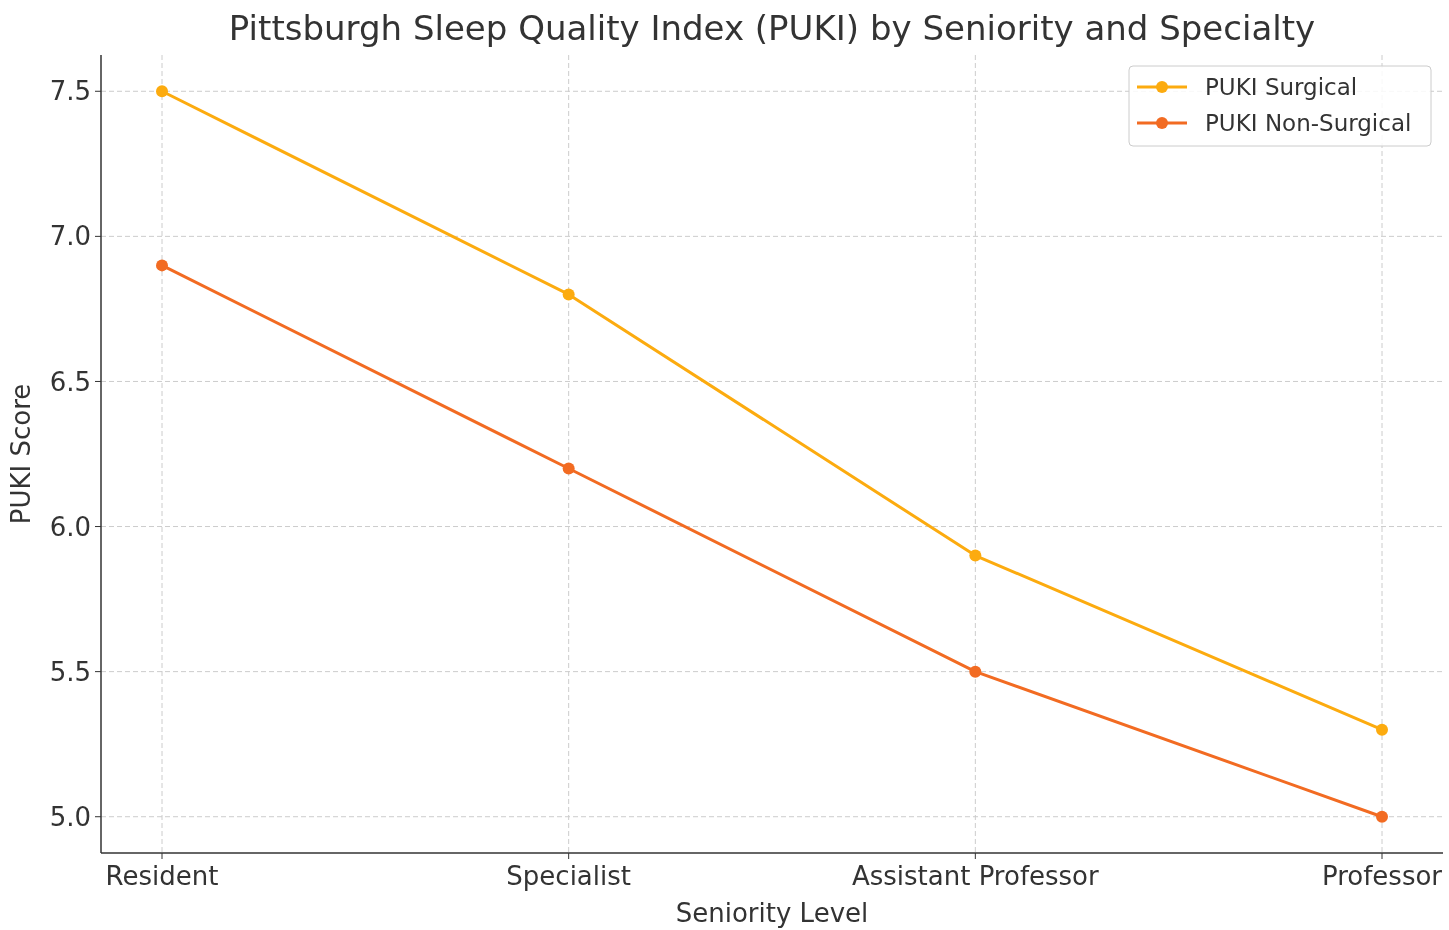 The width and height of the screenshot is (1449, 930). Describe the element at coordinates (70, 381) in the screenshot. I see `y-tick-label: 6.5` at that location.